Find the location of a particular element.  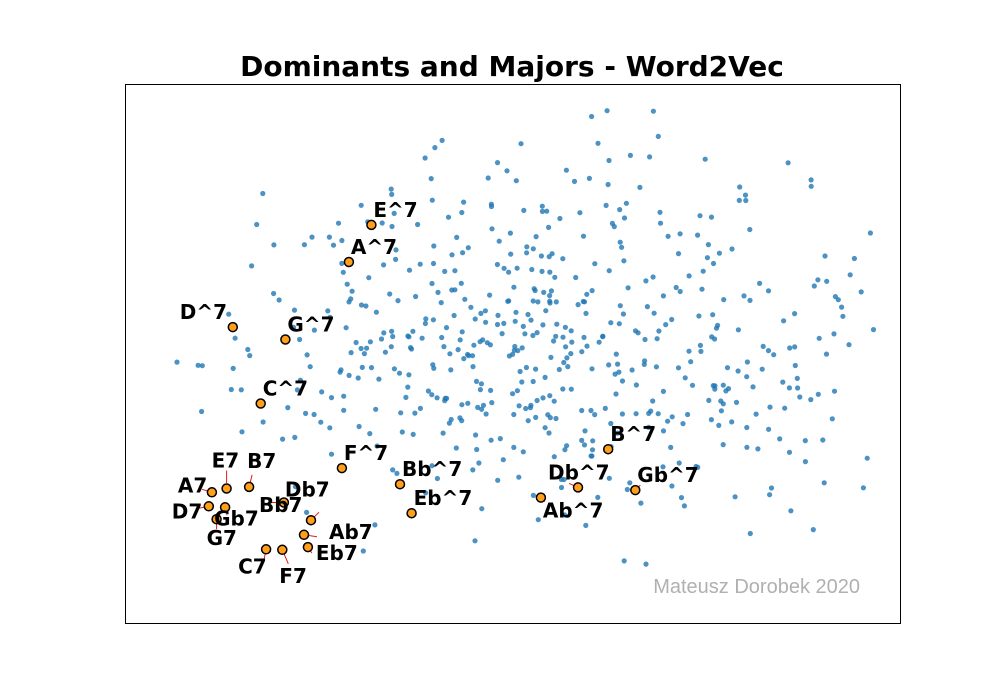

label-d7: D7 is located at coordinates (187, 511).